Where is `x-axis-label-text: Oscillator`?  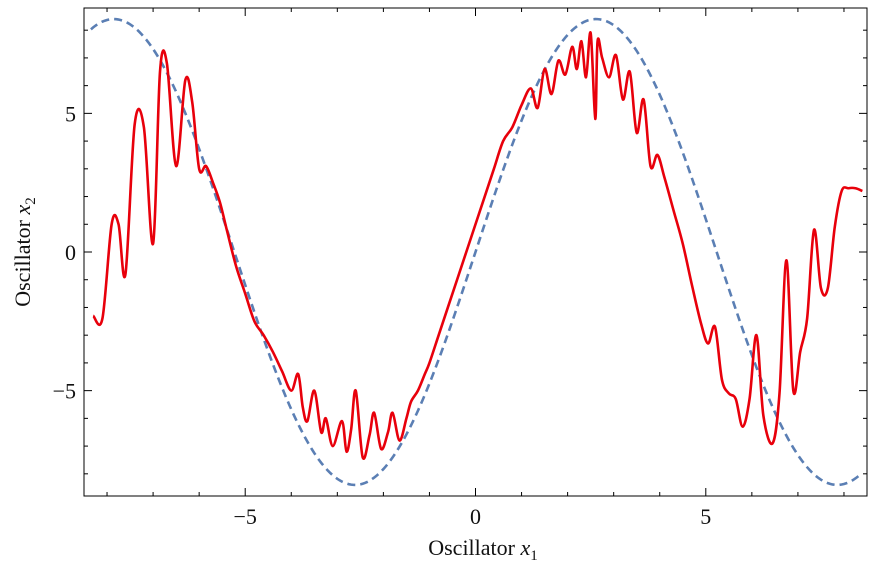
x-axis-label-text: Oscillator is located at coordinates (474, 547).